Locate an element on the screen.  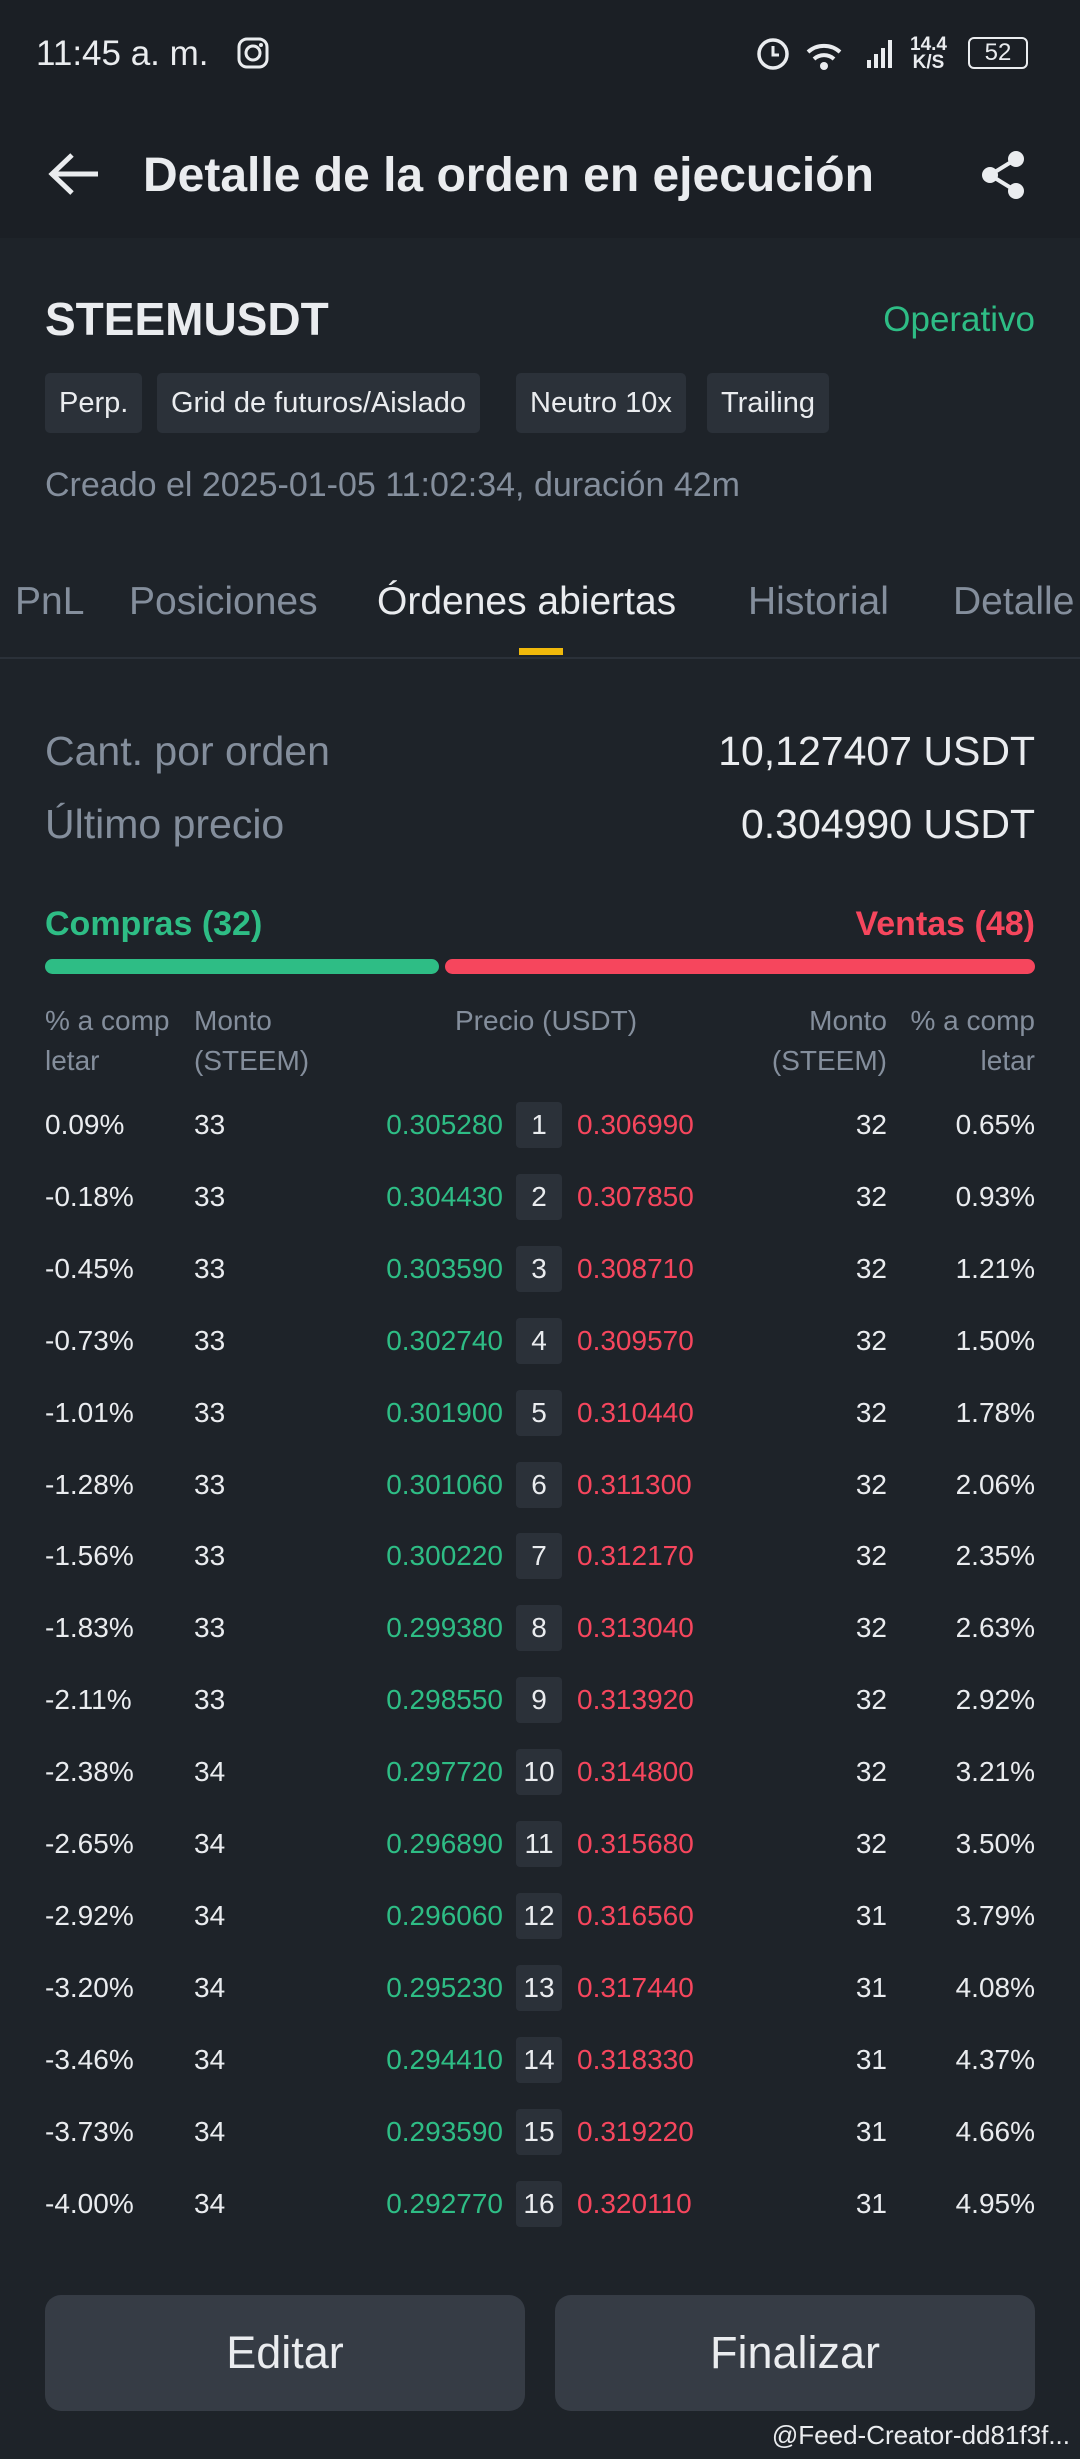
order-row: 0.09% 33 0.305280 1 0.306990 32 0.65% is located at coordinates (540, 1125).